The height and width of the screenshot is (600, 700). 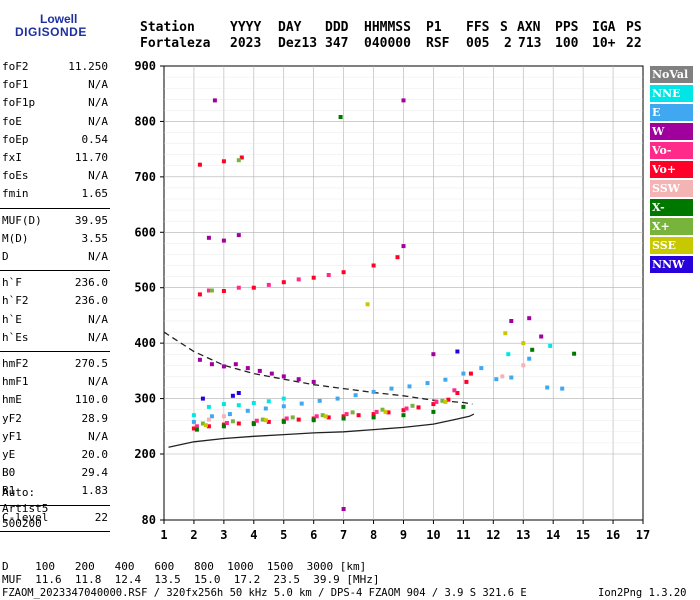 What do you see at coordinates (508, 43) in the screenshot?
I see `header-value-7: 2` at bounding box center [508, 43].